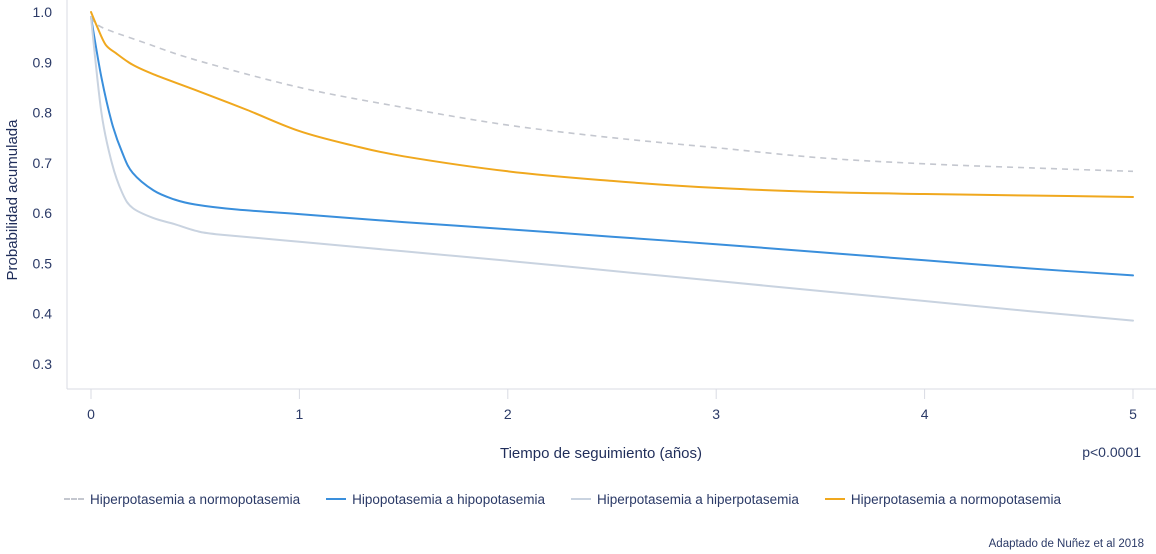 This screenshot has width=1156, height=554. I want to click on x-tick-label: 5, so click(1133, 414).